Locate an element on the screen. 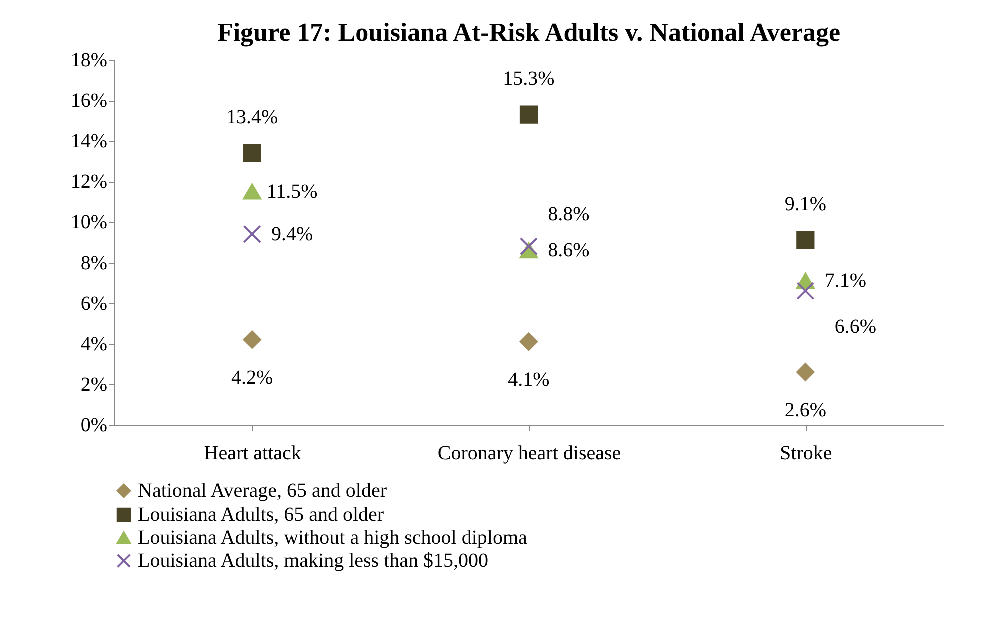  data-label: 13.4% is located at coordinates (252, 117).